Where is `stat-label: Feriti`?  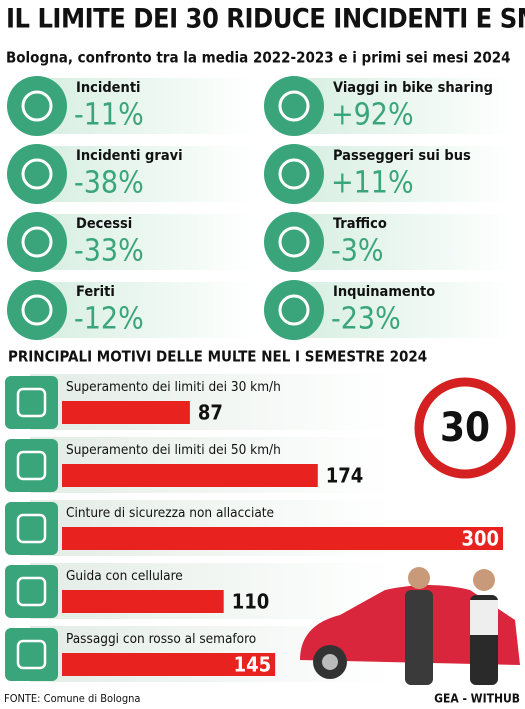
stat-label: Feriti is located at coordinates (95, 292).